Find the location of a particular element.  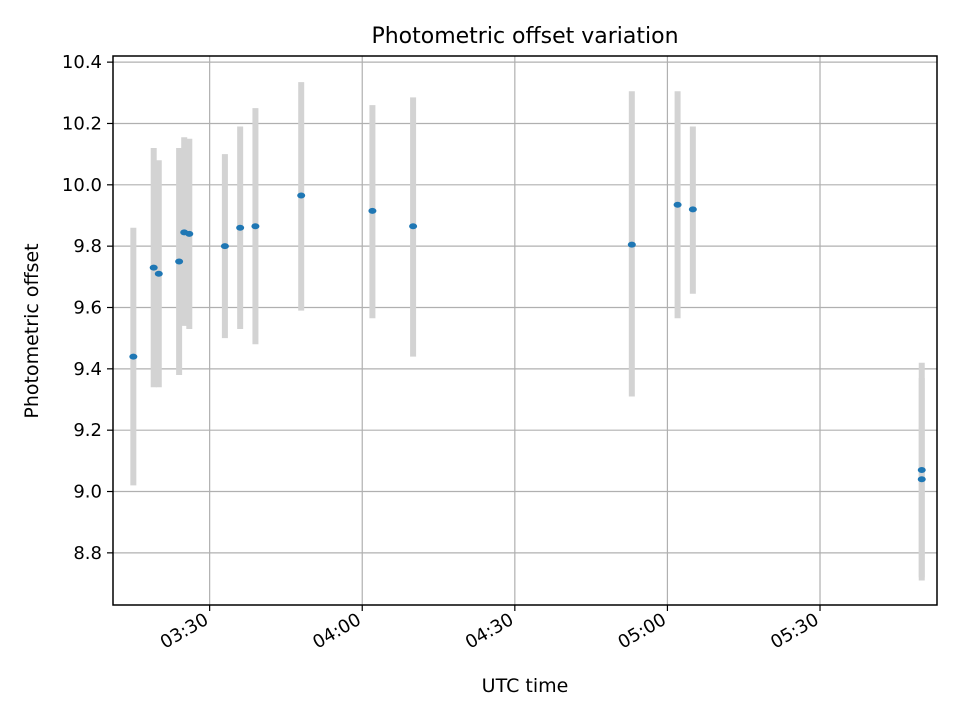

x-axis-label: UTC time is located at coordinates (525, 686).